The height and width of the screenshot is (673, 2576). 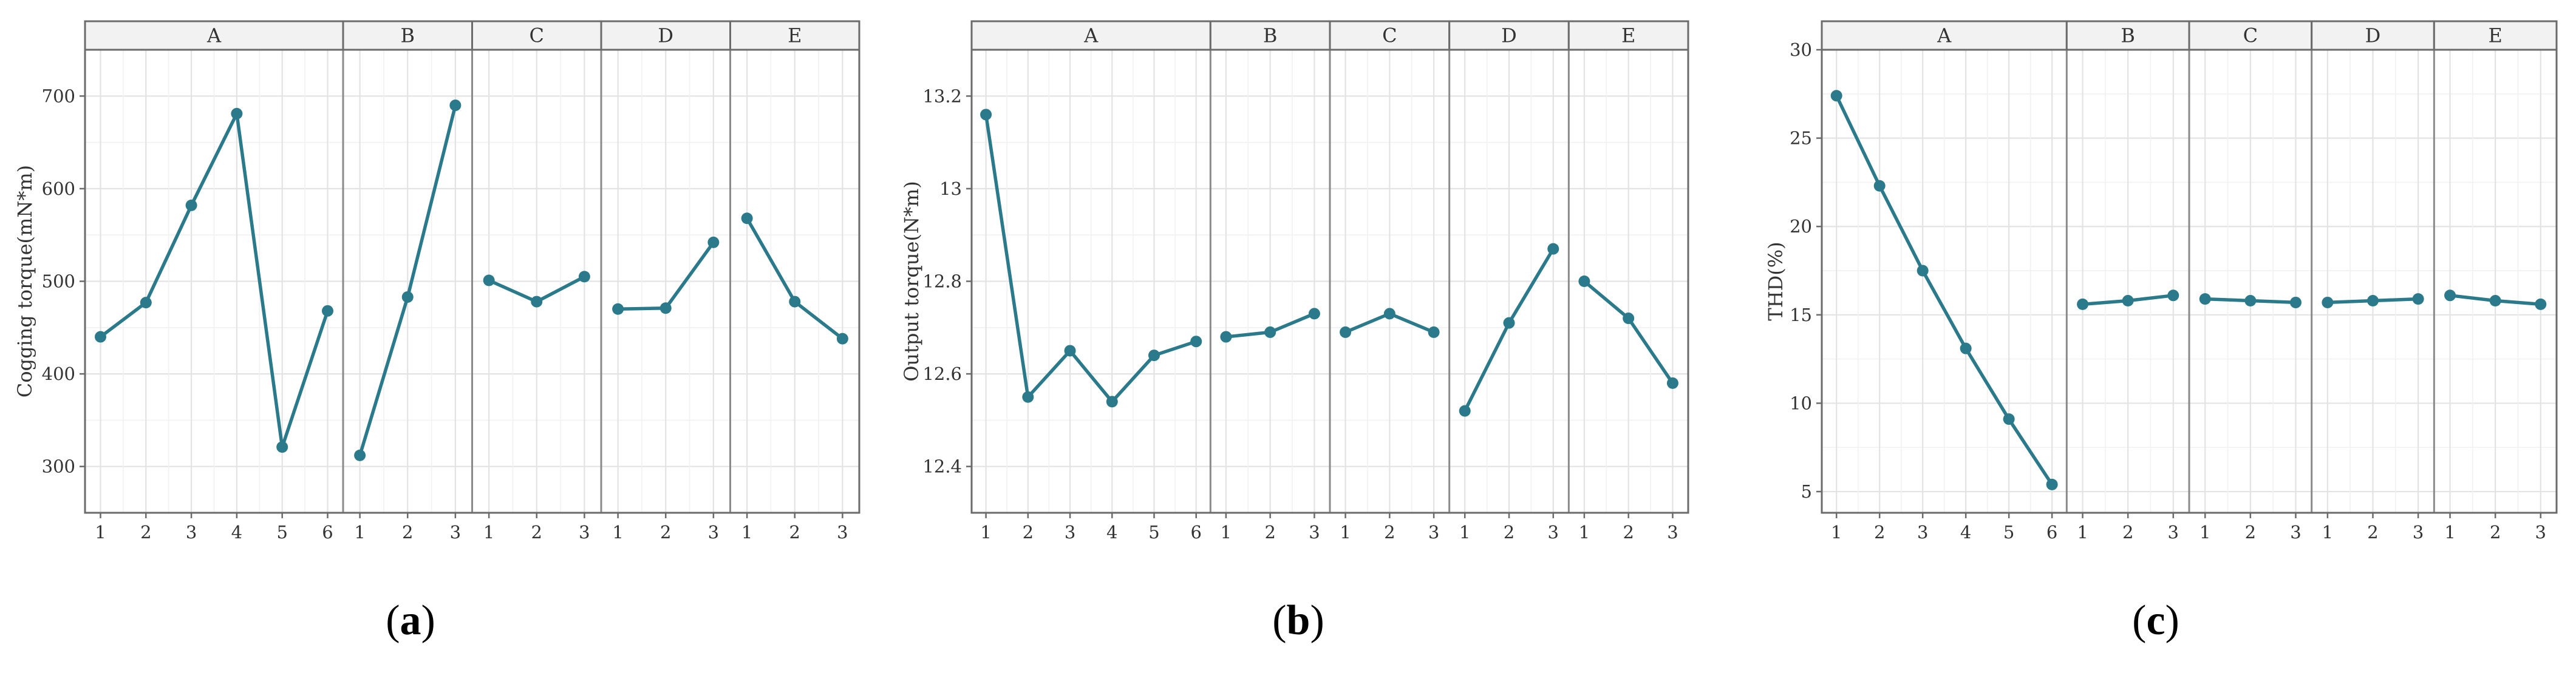 What do you see at coordinates (214, 280) in the screenshot?
I see `series-line-A` at bounding box center [214, 280].